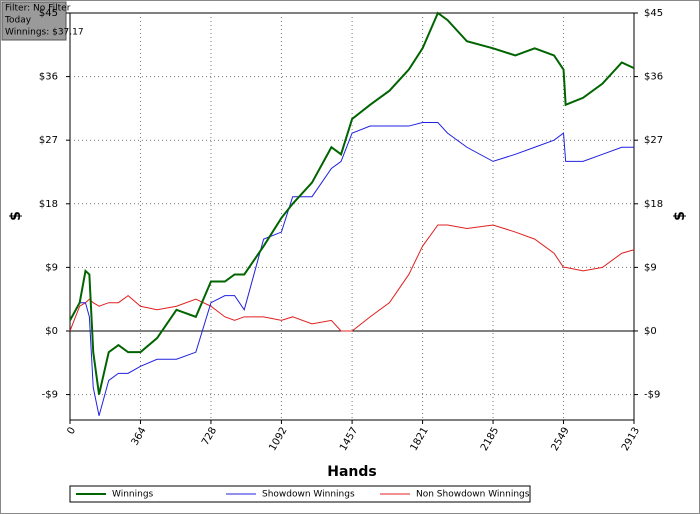 Image resolution: width=700 pixels, height=514 pixels. Describe the element at coordinates (44, 33) in the screenshot. I see `info-text: Winnings: $37.17` at that location.